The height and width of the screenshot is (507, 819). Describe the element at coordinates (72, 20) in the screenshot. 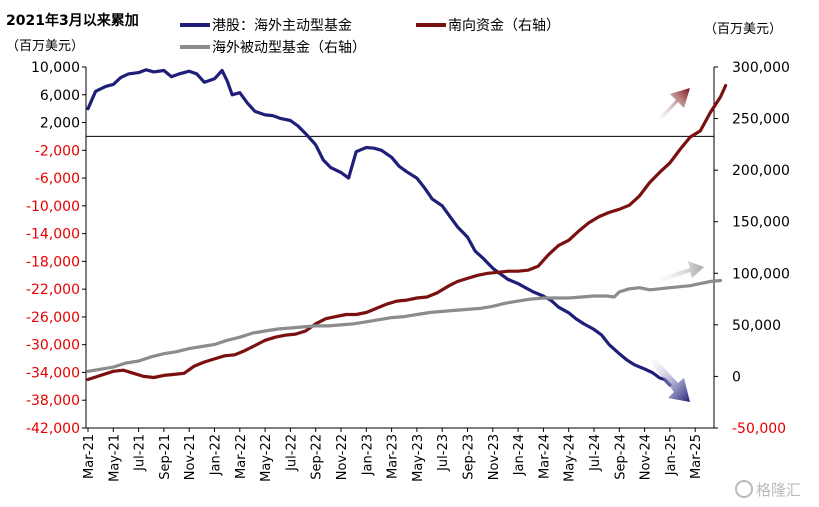

I see `chart-title: 2021年3月以来累加` at that location.